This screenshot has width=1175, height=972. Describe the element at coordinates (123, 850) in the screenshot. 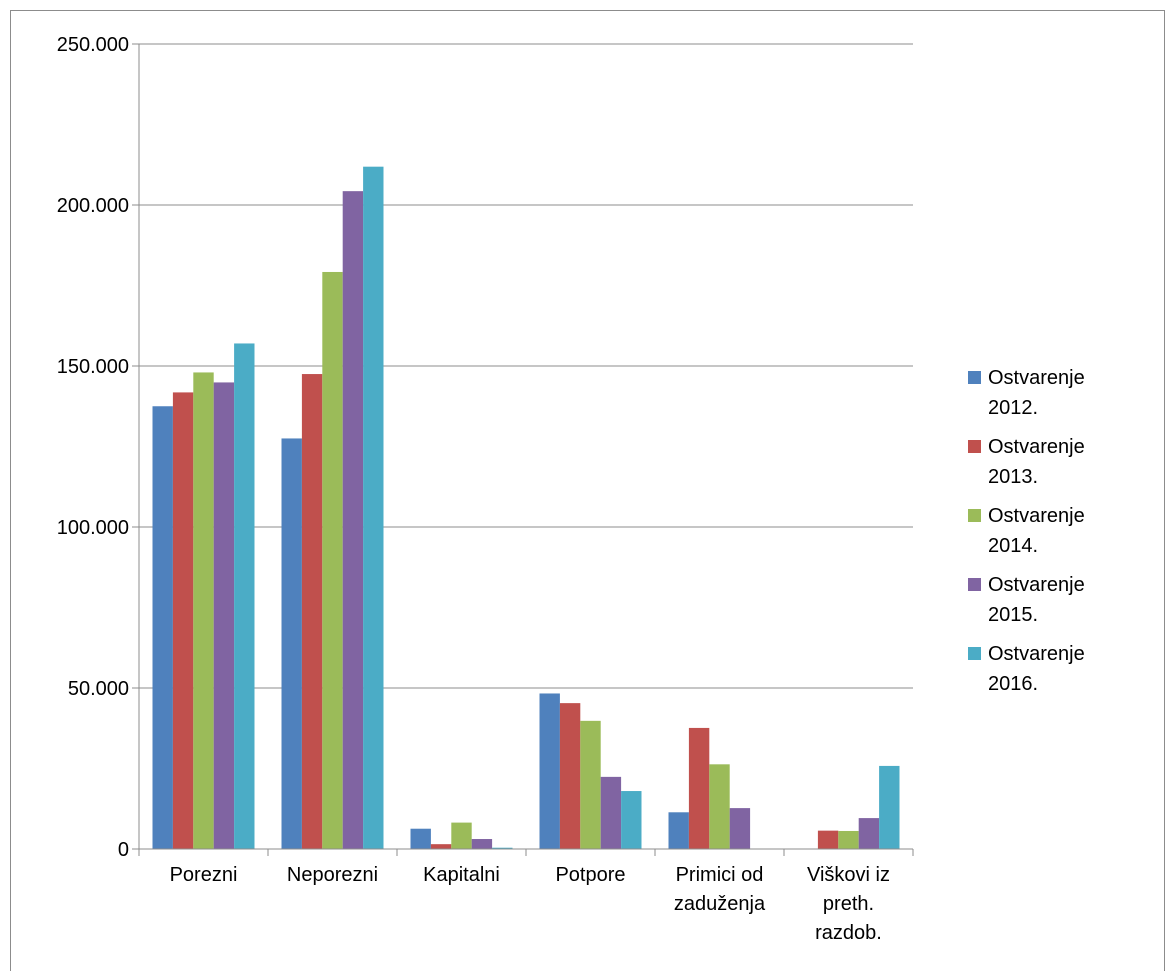

I see `y-tick-label: 0` at that location.